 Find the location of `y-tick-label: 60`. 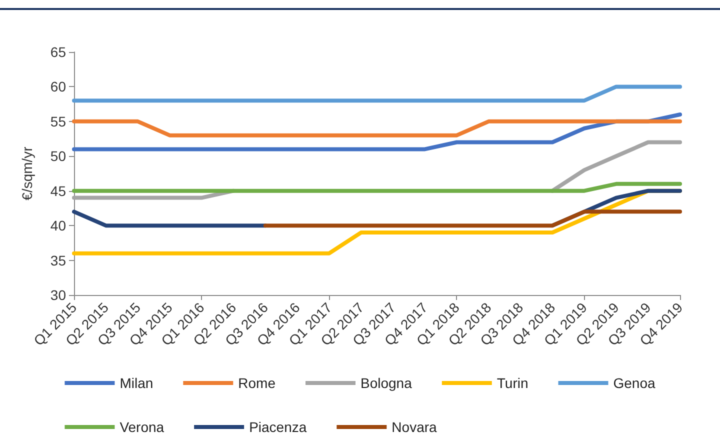

y-tick-label: 60 is located at coordinates (58, 86).